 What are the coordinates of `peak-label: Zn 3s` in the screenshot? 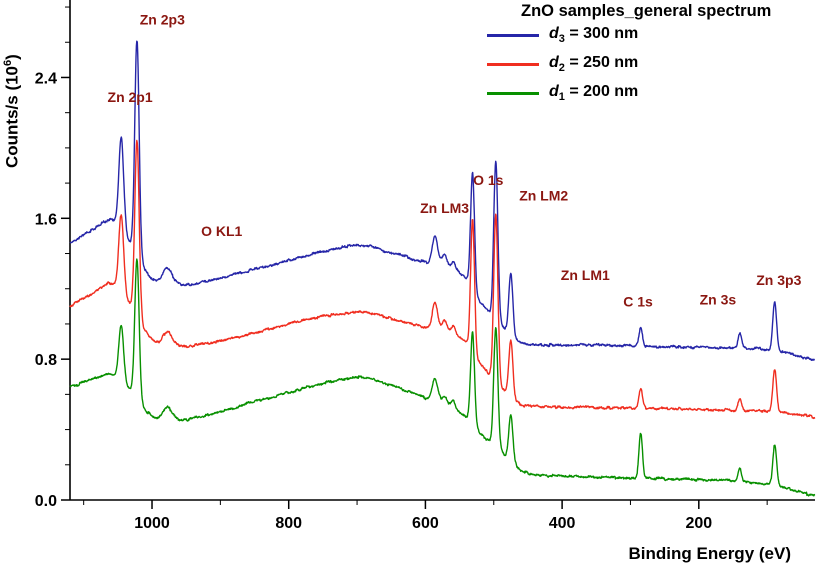 It's located at (718, 300).